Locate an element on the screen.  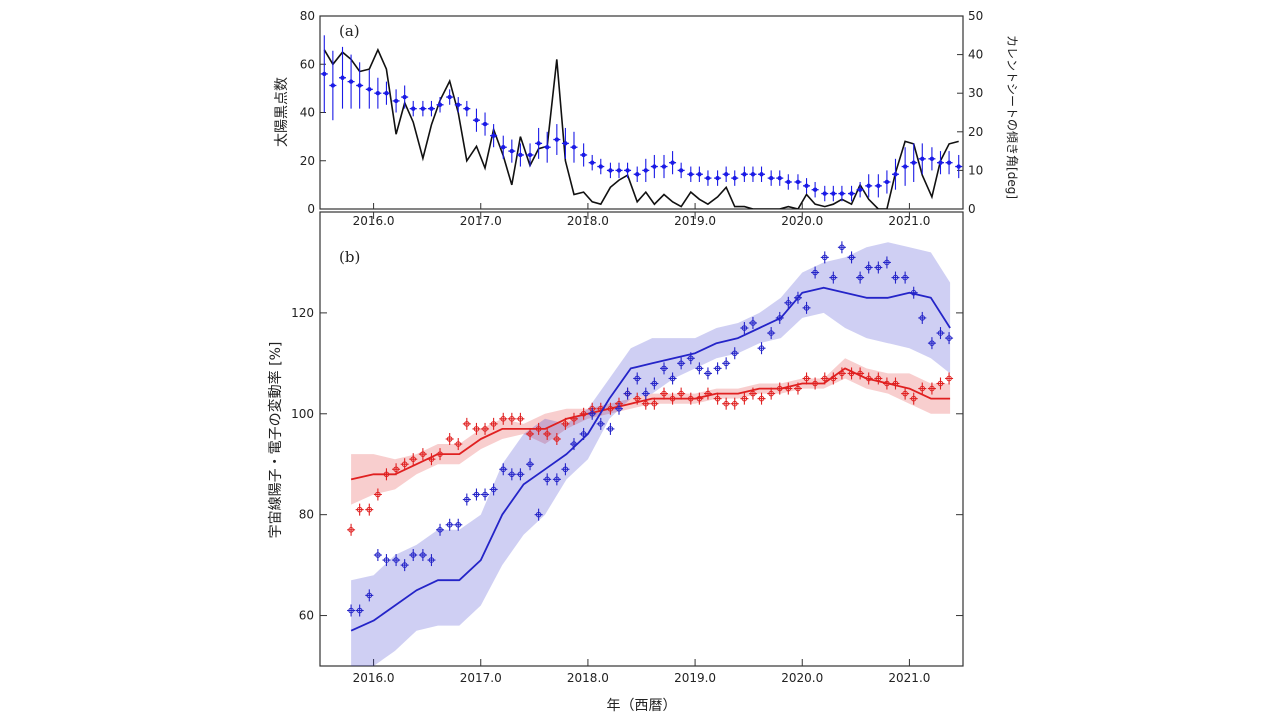
panel-b-label: (b) is located at coordinates (349, 257).